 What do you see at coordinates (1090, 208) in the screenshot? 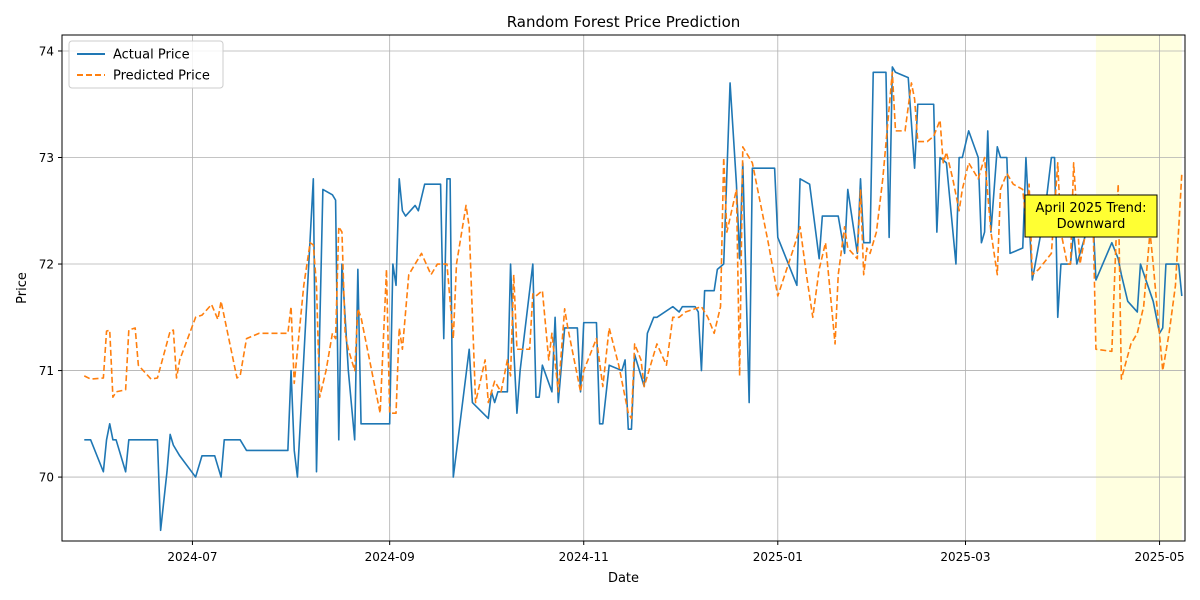
I see `annotation-text: April 2025 Trend:` at bounding box center [1090, 208].